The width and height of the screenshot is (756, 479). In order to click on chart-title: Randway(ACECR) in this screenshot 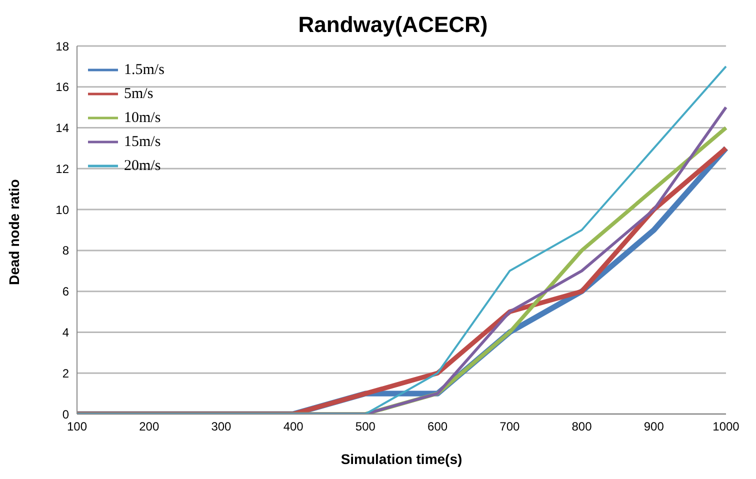, I will do `click(393, 24)`.